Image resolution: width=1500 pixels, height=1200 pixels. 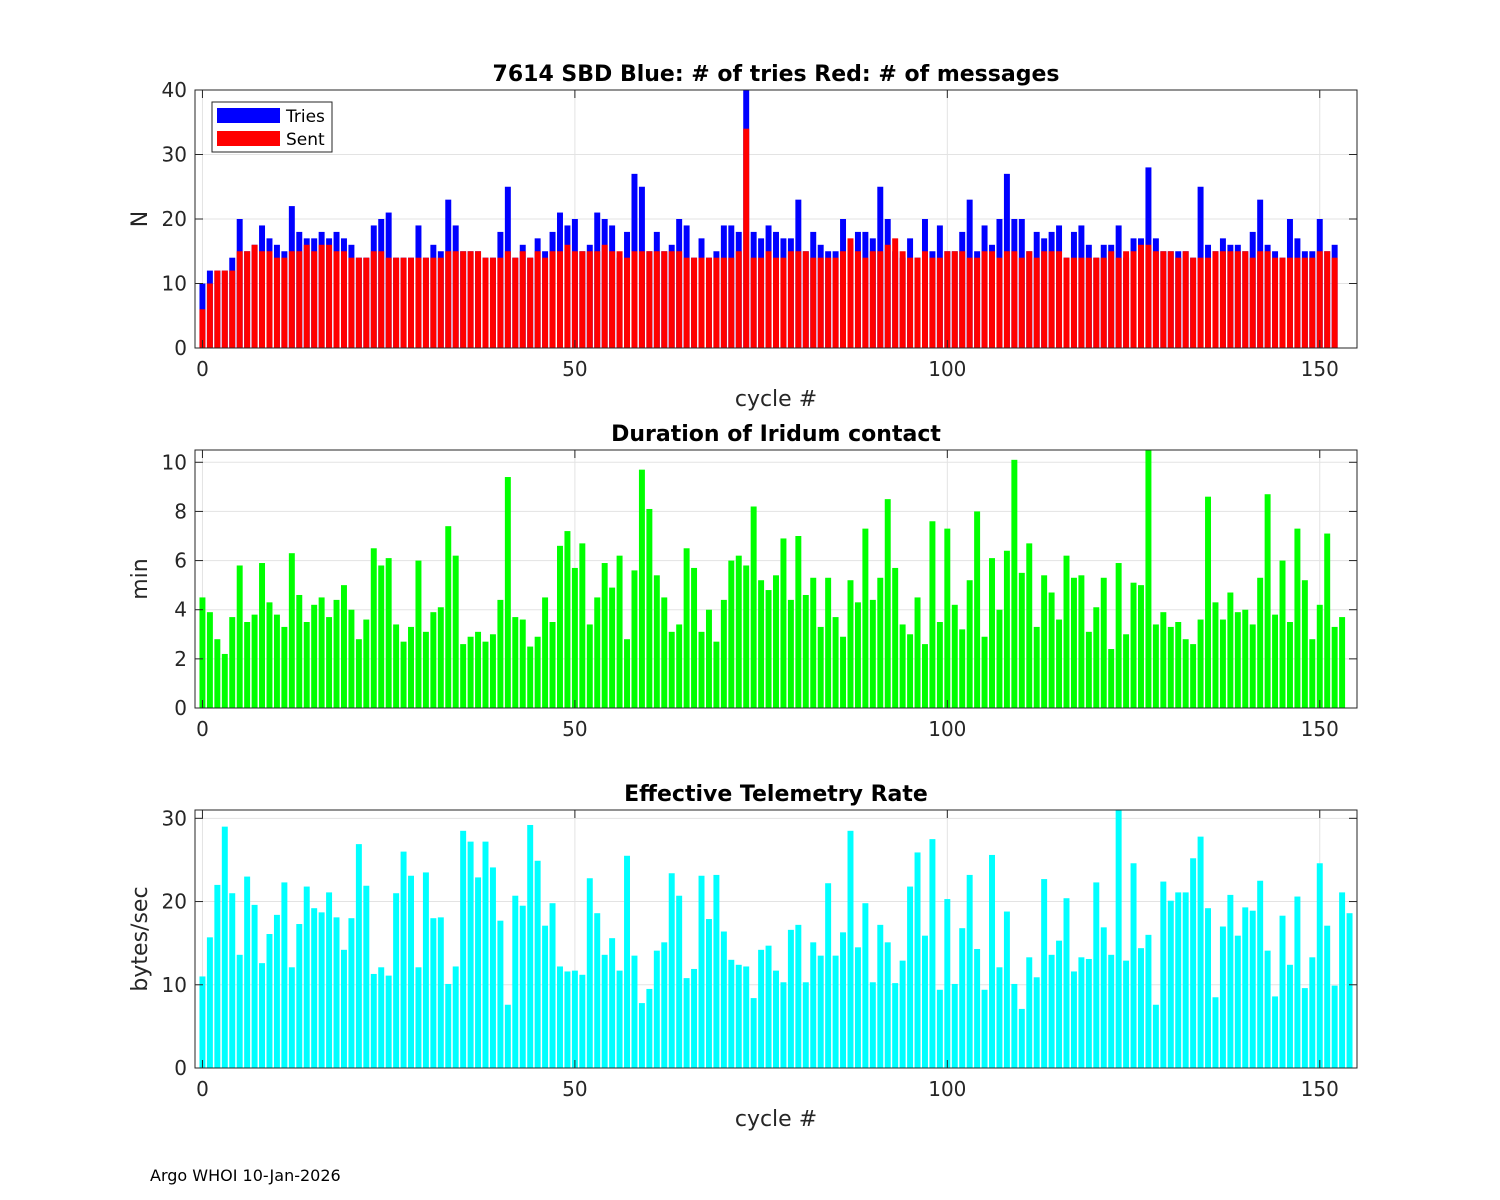 What do you see at coordinates (248, 138) in the screenshot?
I see `legend-swatch-sent` at bounding box center [248, 138].